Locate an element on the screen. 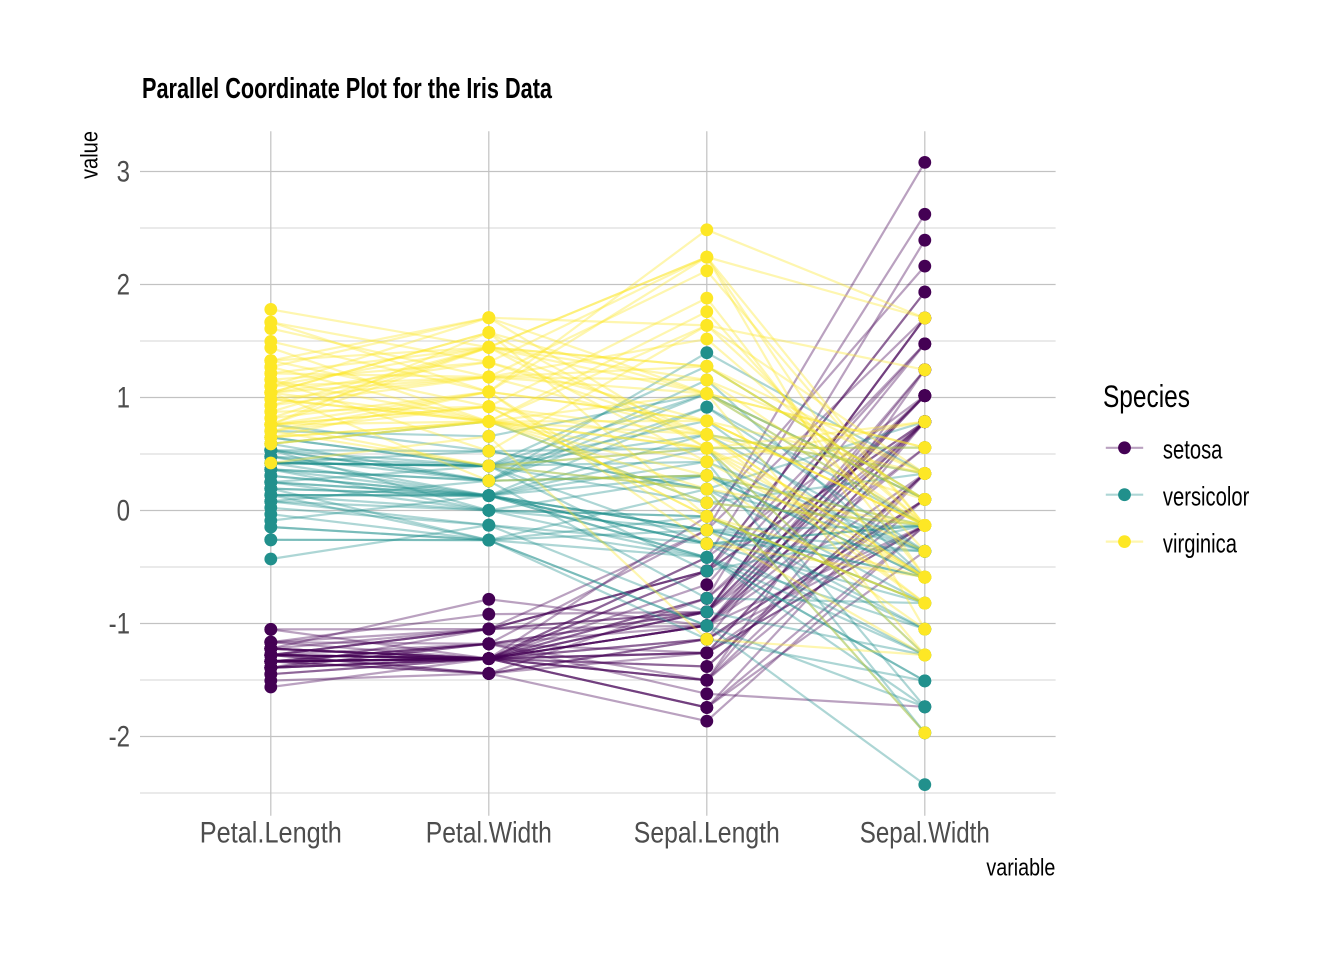 This screenshot has height=960, width=1344. svg-text: virginica is located at coordinates (1200, 543).